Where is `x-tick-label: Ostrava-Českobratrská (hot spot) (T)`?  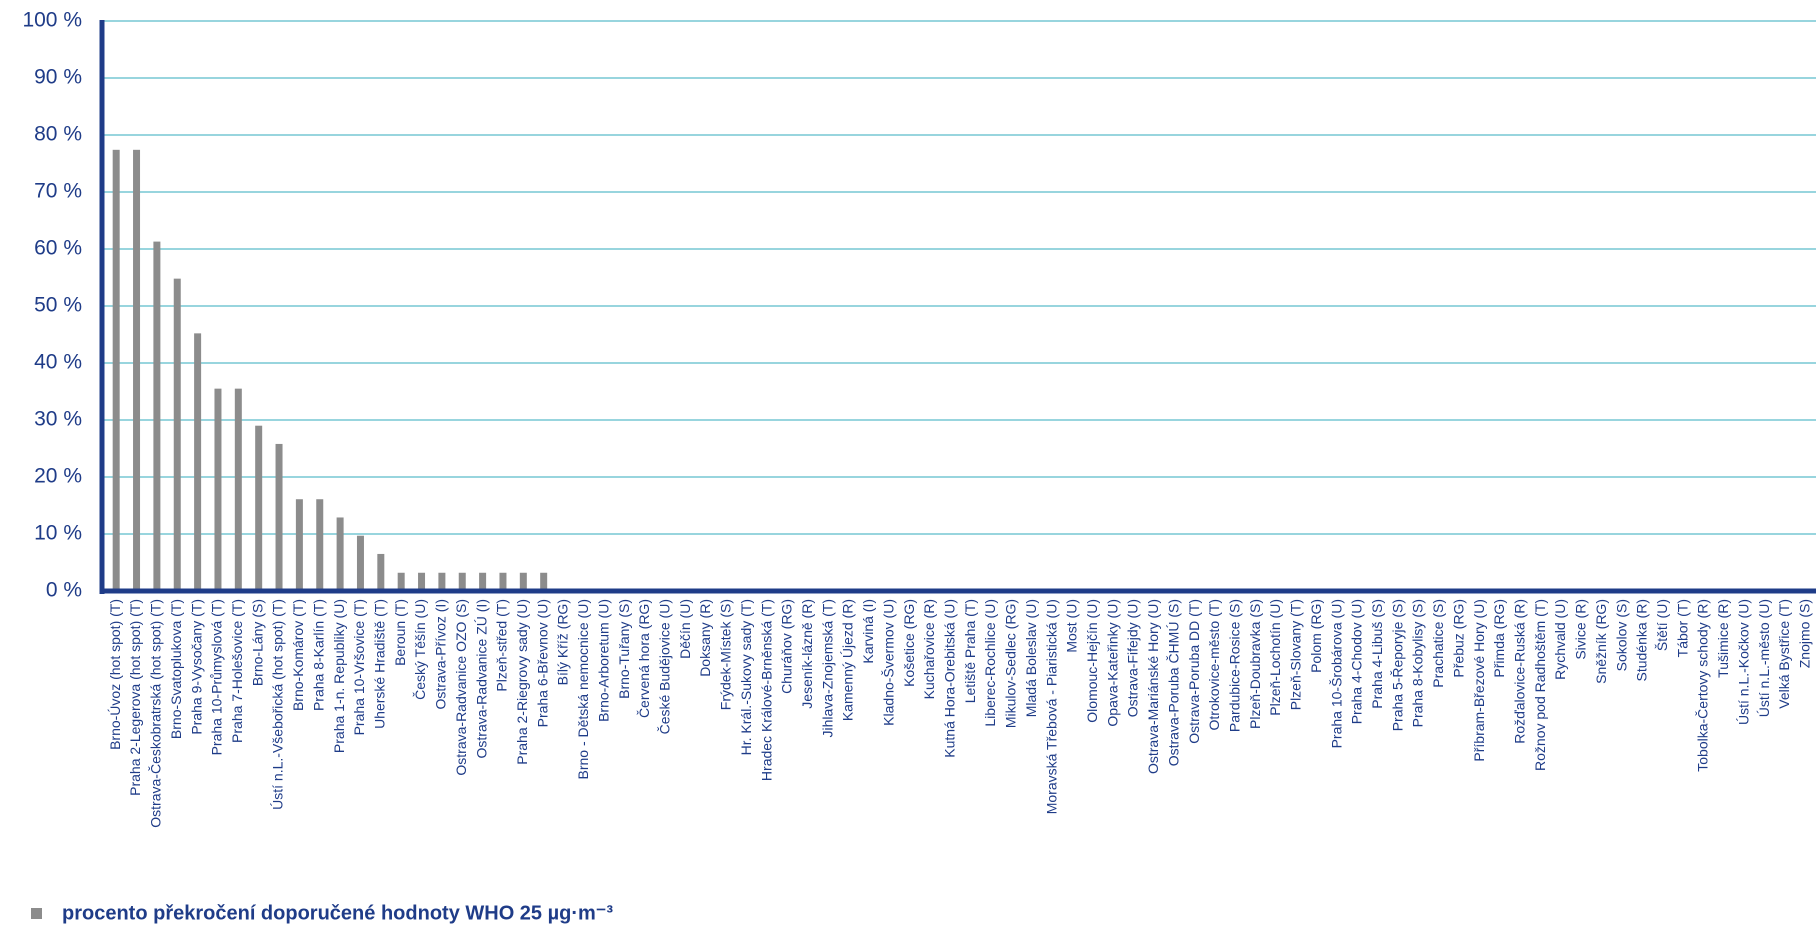
x-tick-label: Ostrava-Českobratrská (hot spot) (T) is located at coordinates (156, 713).